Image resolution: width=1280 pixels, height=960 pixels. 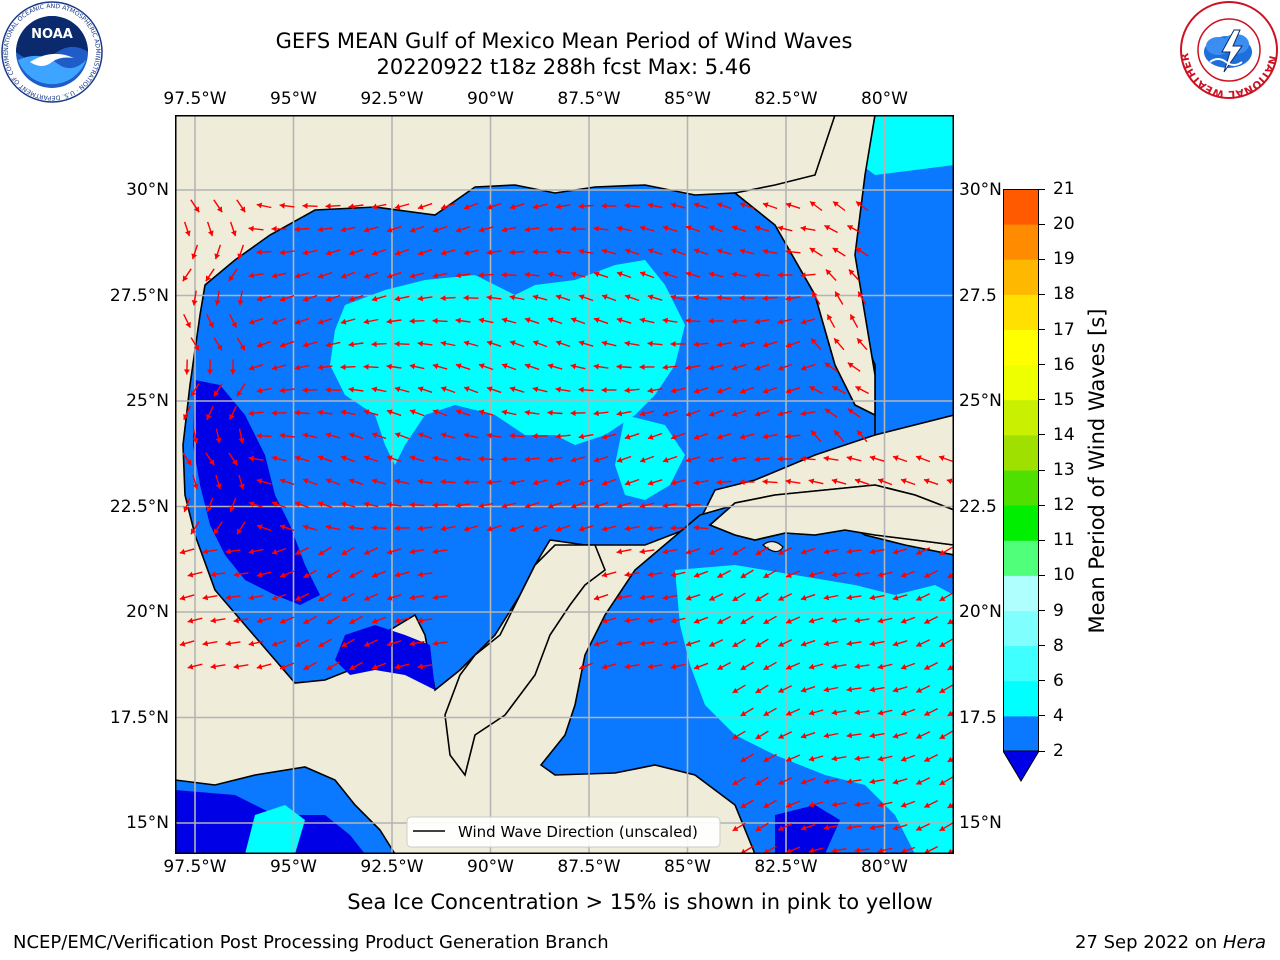 What do you see at coordinates (1058, 715) in the screenshot?
I see `colorbar-tick-label: 4` at bounding box center [1058, 715].